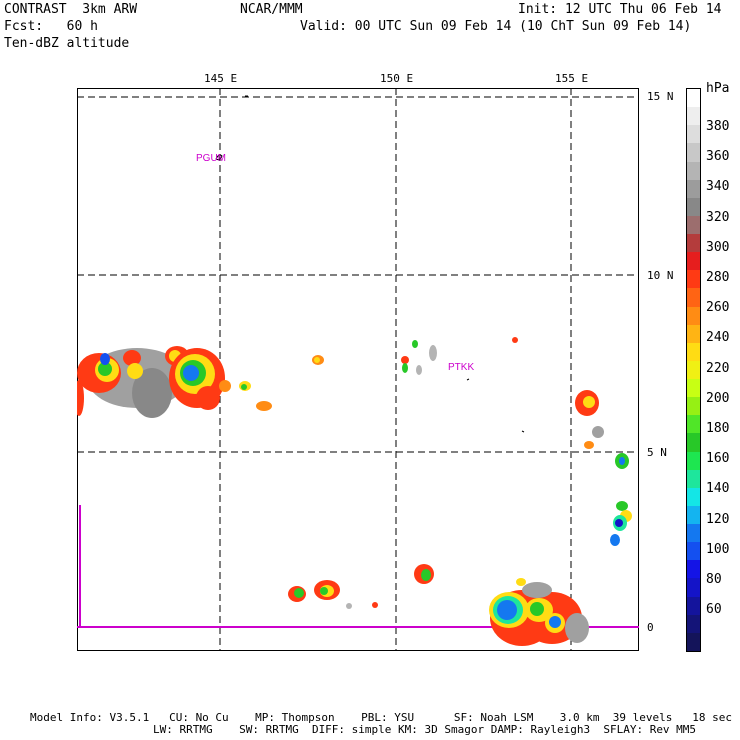  What do you see at coordinates (718, 308) in the screenshot?
I see `colorbar-tick-label: 260` at bounding box center [718, 308].